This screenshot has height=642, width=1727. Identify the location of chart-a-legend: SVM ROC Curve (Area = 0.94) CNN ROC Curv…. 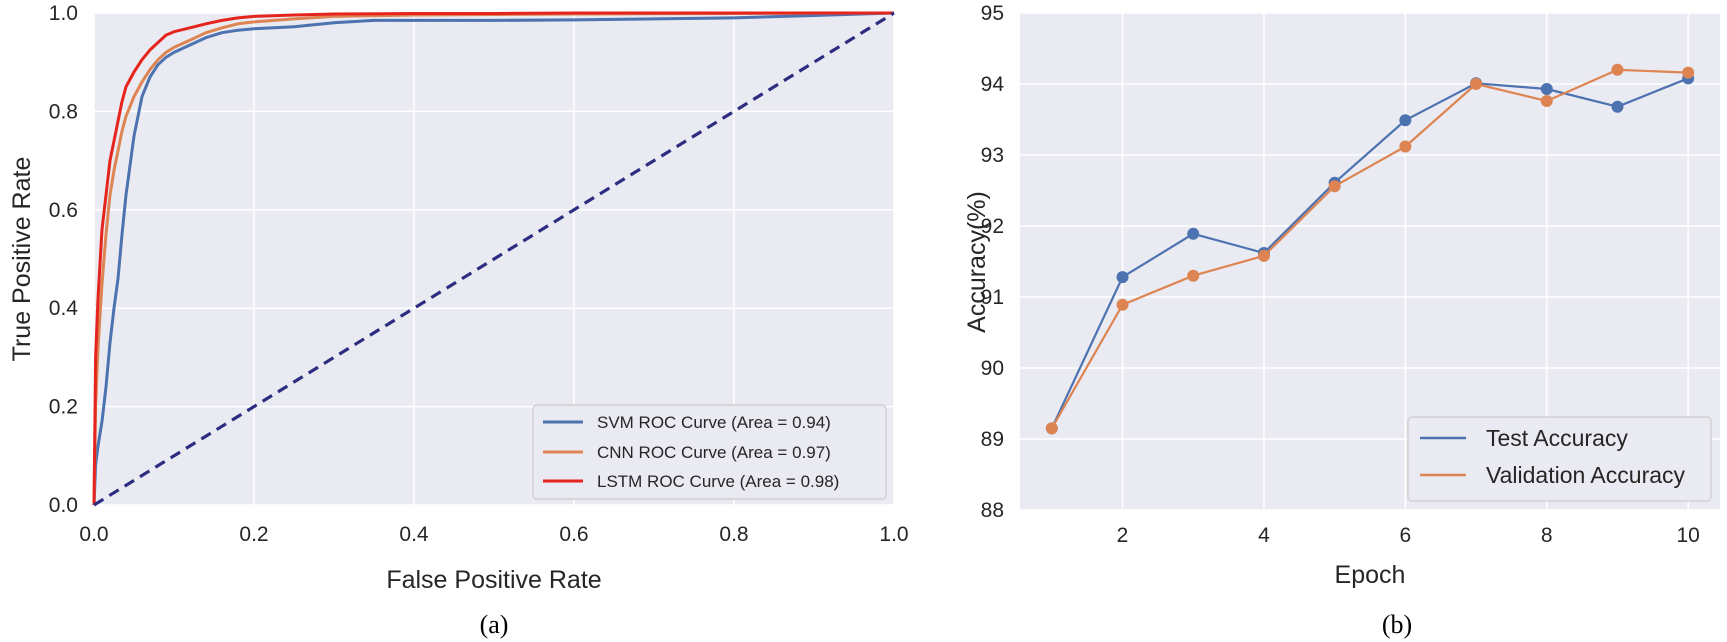
(709, 452).